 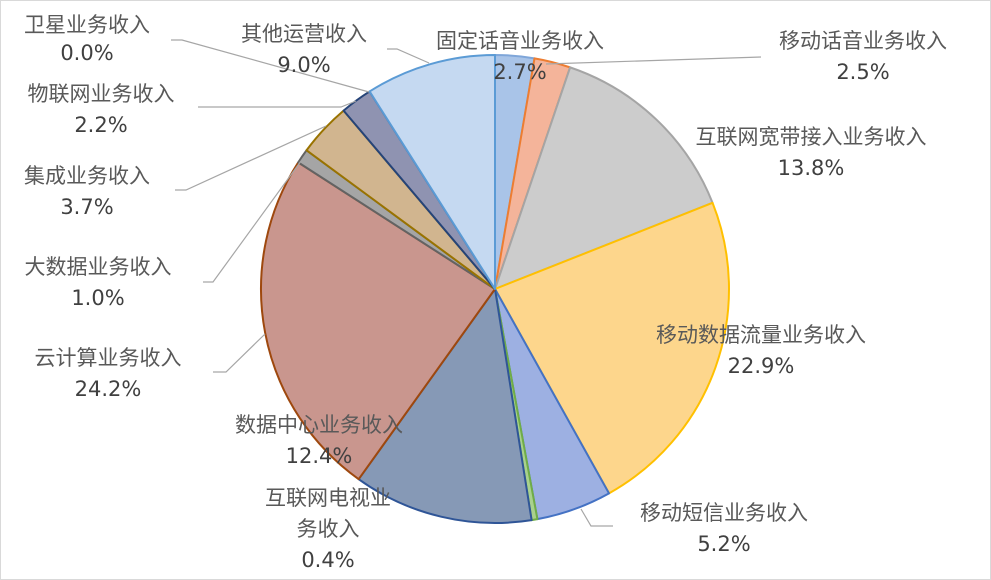 What do you see at coordinates (863, 41) in the screenshot?
I see `slice-2-category-label: 移动话音业务收入` at bounding box center [863, 41].